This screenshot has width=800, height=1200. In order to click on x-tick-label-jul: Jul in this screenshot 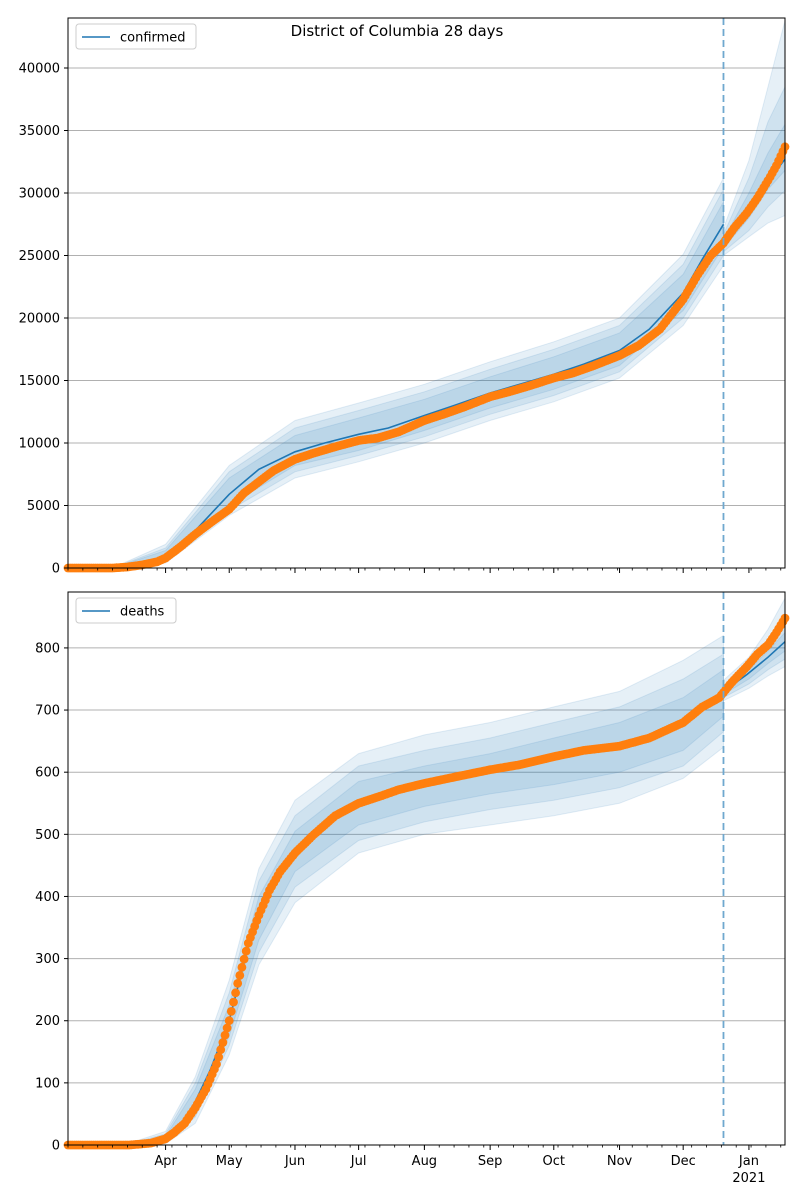, I will do `click(358, 1161)`.